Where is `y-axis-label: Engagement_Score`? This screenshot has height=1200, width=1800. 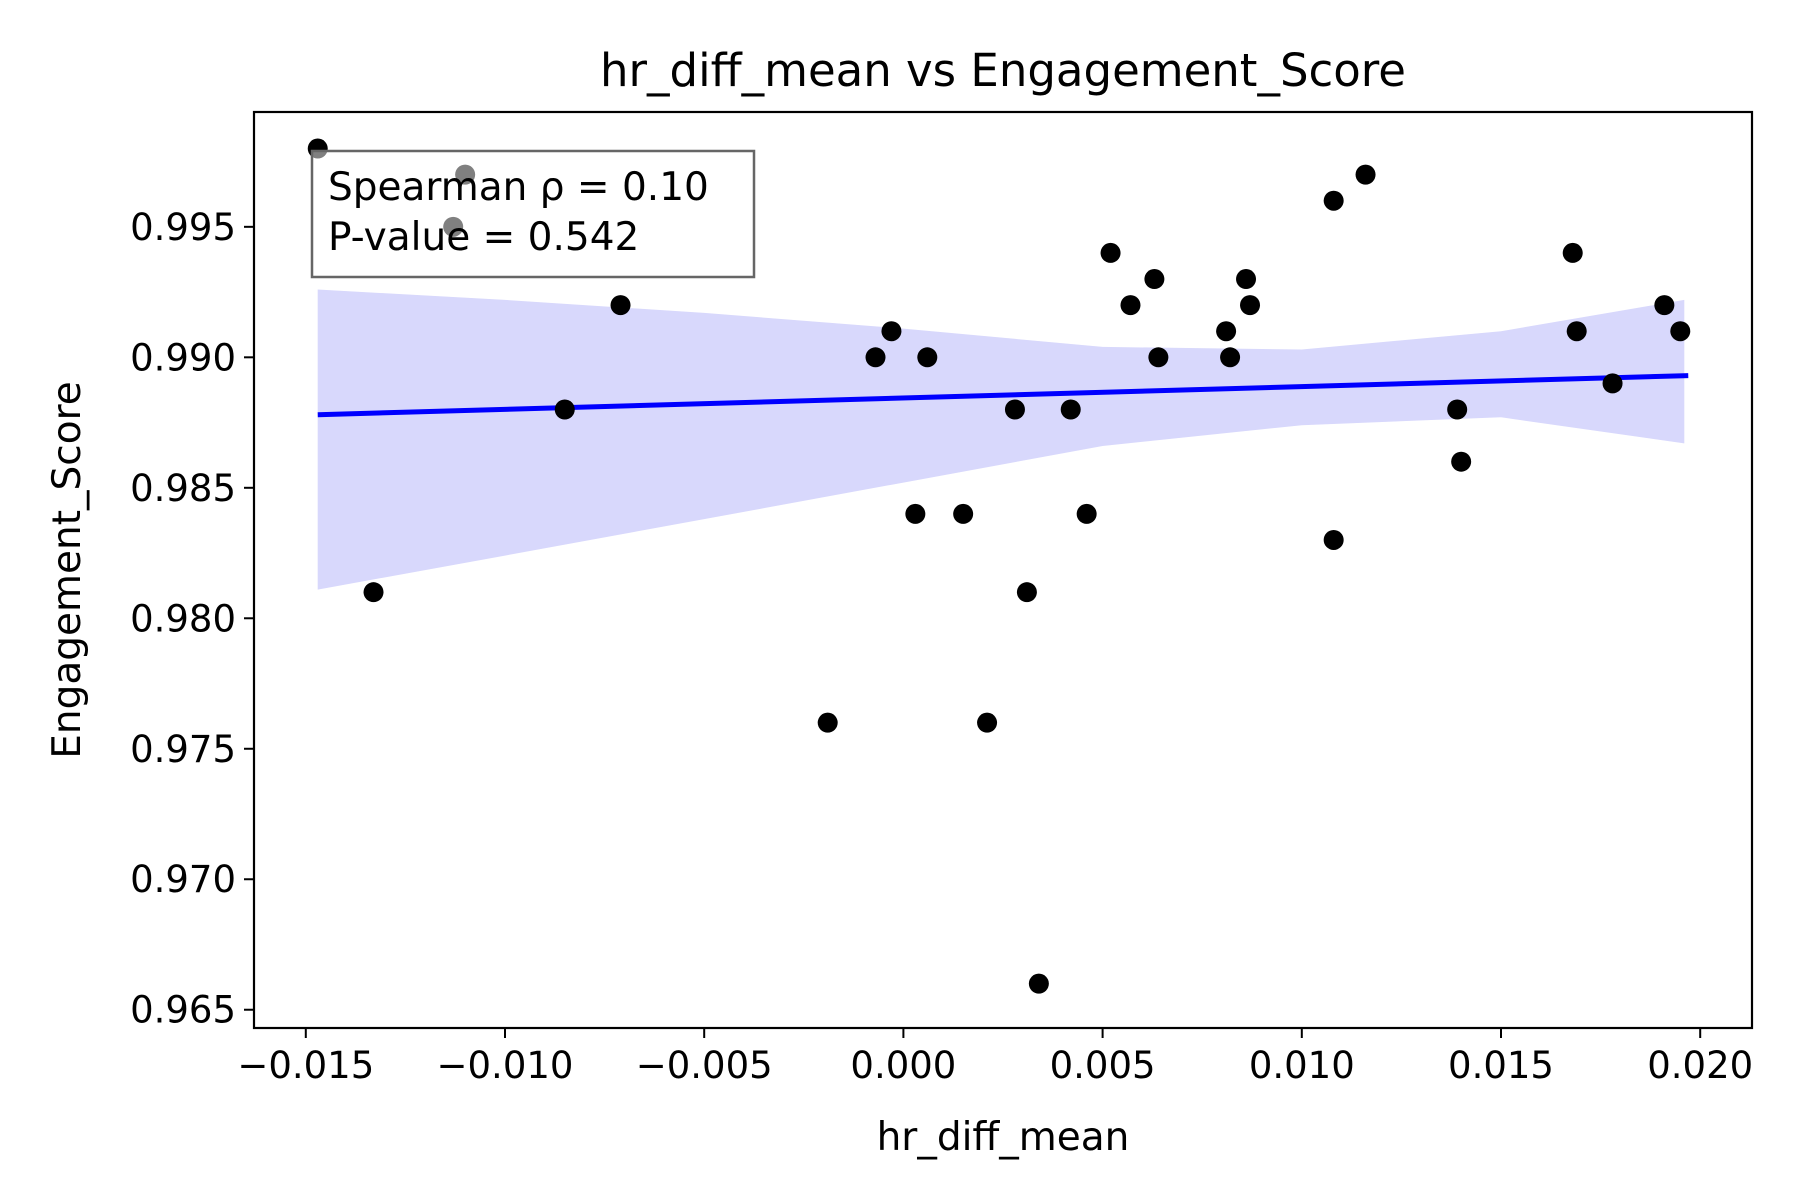 y-axis-label: Engagement_Score is located at coordinates (67, 570).